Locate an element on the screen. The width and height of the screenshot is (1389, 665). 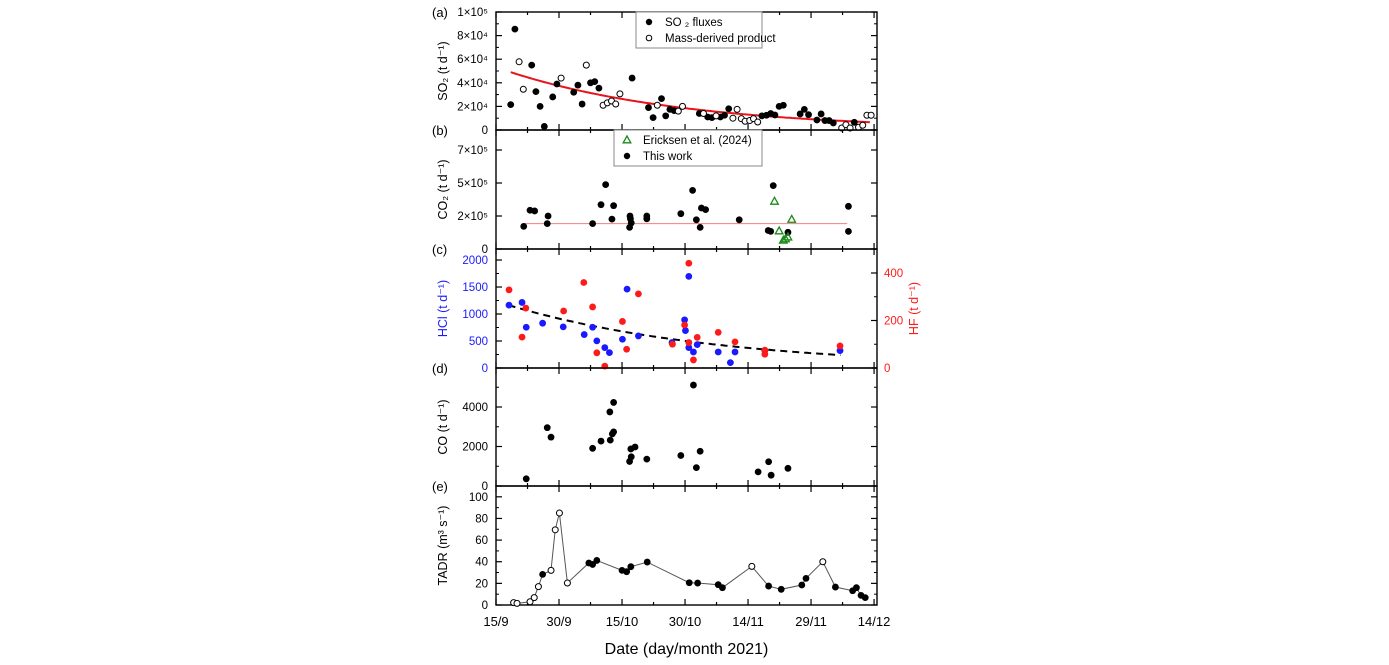
panel-label: (d) is located at coordinates (440, 368).